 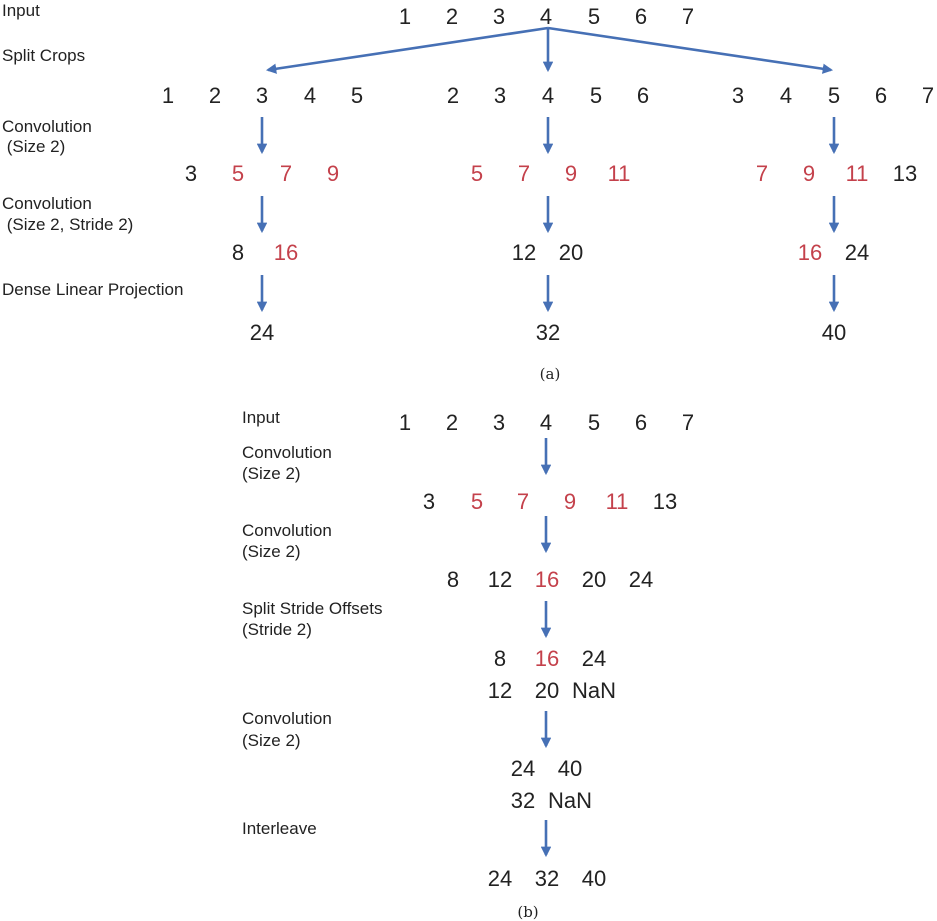 I want to click on b-input-value: 2, so click(x=452, y=422).